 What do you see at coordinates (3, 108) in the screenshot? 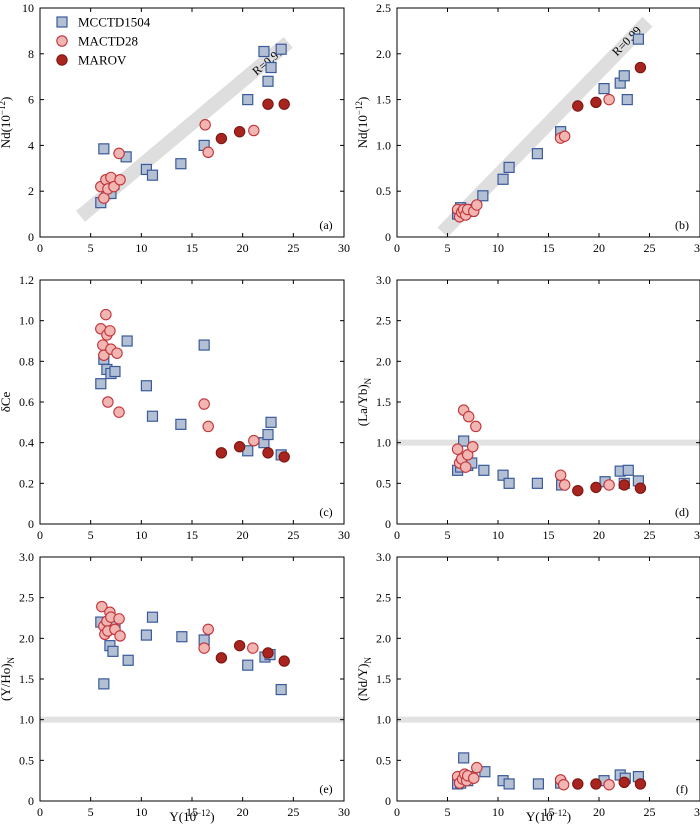
I see `y-axis-title-script: −12` at bounding box center [3, 108].